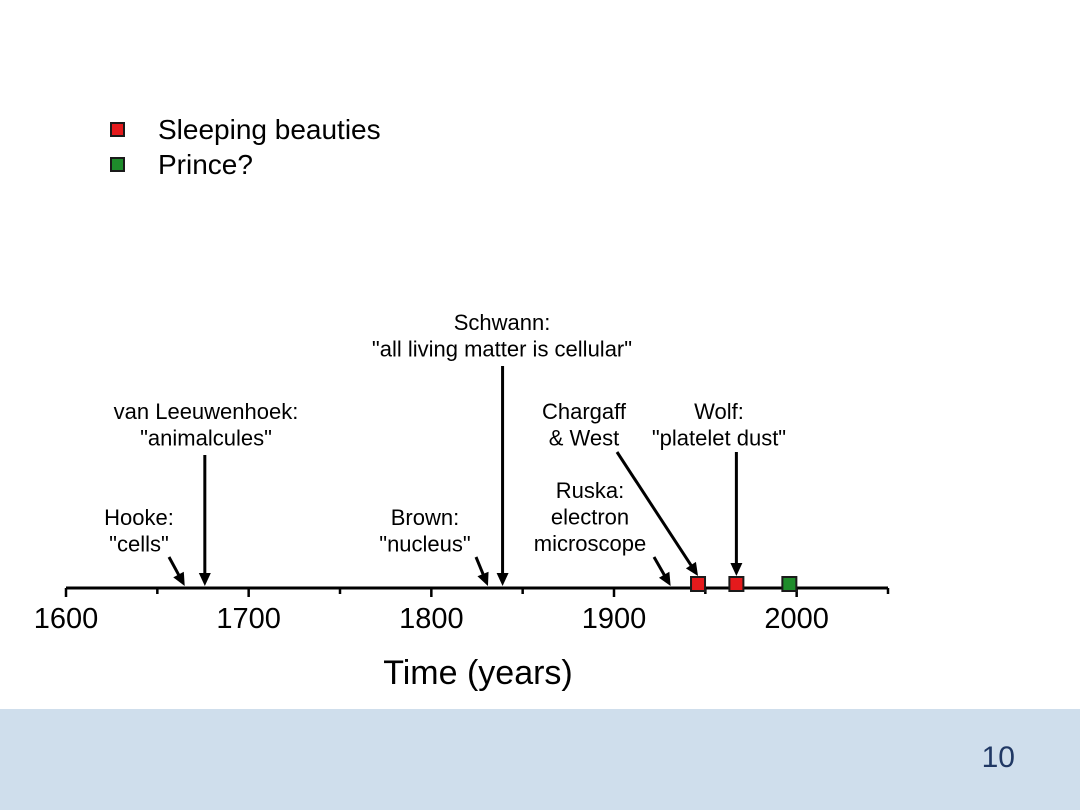 This screenshot has width=1080, height=810. I want to click on schwann-annotation: Schwann: "all living matter is cellular", so click(502, 448).